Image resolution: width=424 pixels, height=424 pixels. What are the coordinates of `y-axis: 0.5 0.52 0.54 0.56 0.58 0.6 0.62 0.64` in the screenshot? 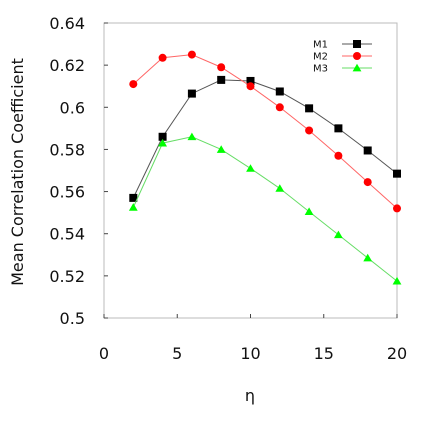 It's located at (78, 171).